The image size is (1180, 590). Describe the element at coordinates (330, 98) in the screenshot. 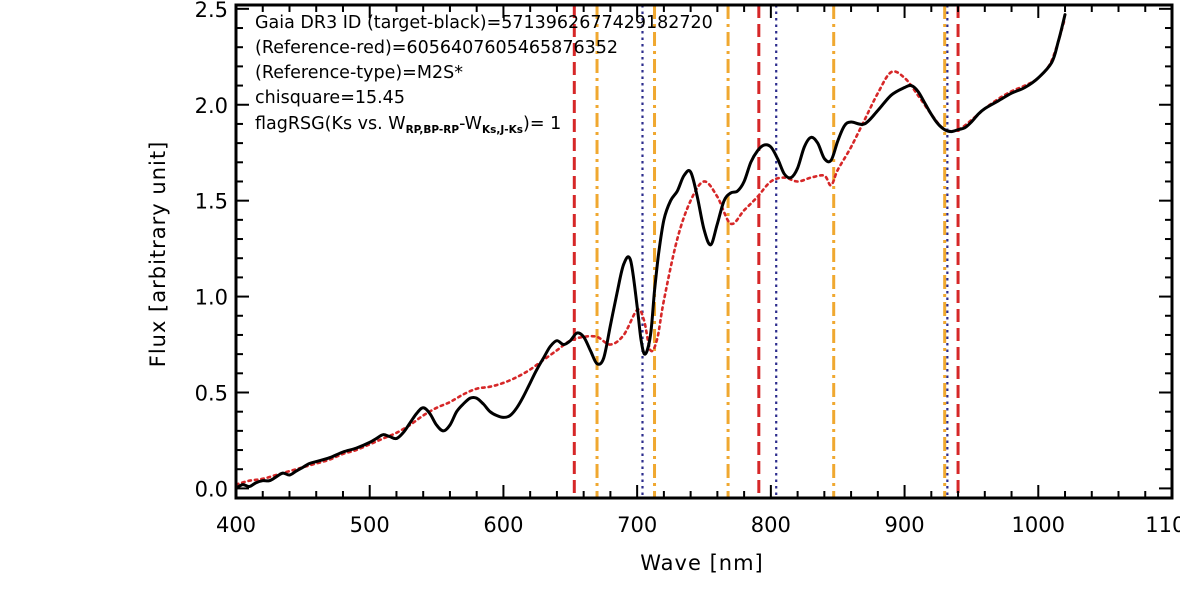

I see `annotation-chisquare: chisquare=15.45` at that location.